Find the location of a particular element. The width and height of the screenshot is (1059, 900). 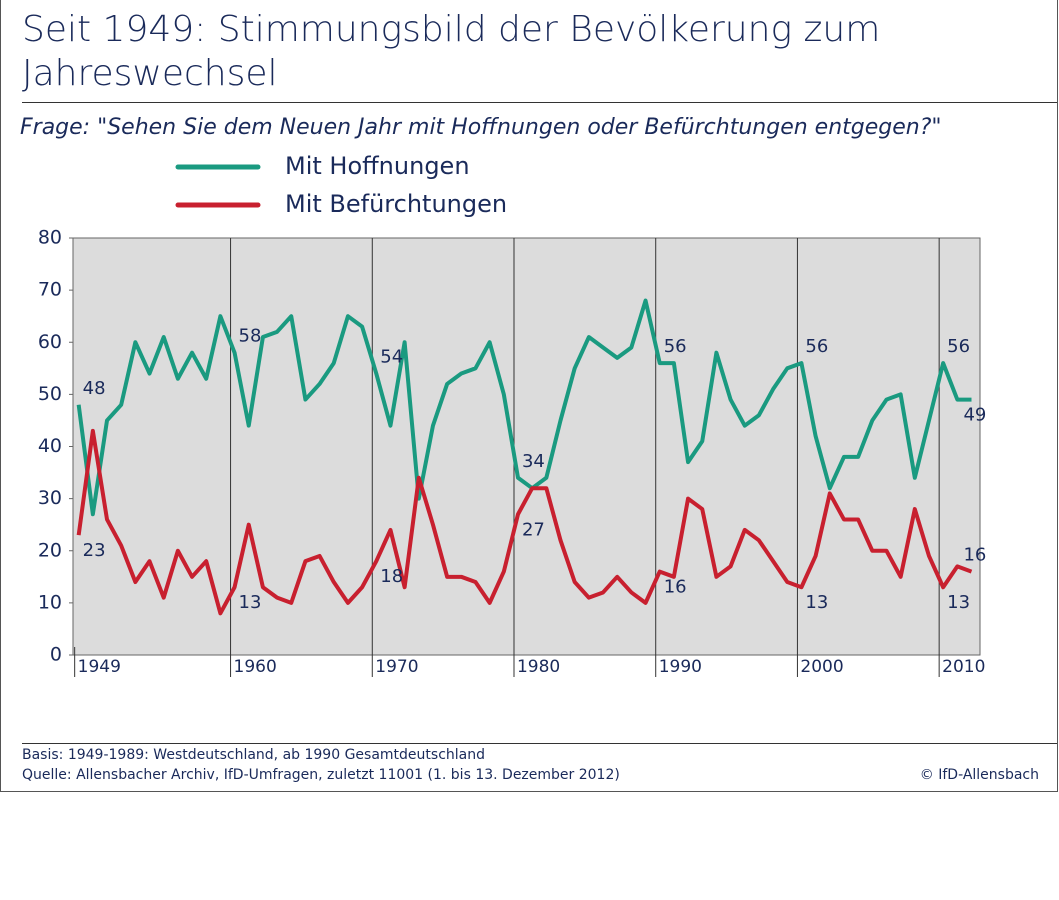

x-tick-label: 1980 is located at coordinates (538, 667).